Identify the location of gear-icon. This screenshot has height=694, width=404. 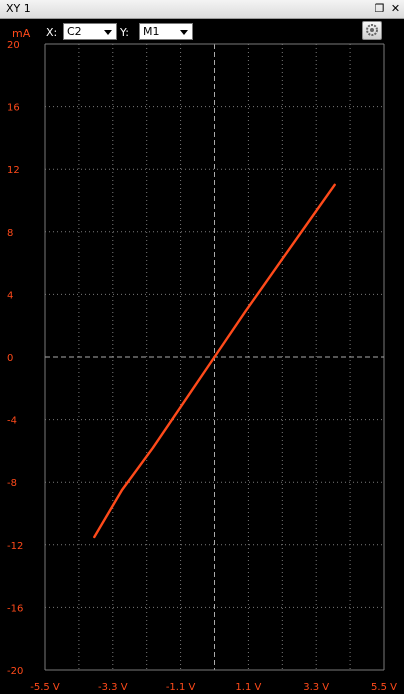
(372, 30).